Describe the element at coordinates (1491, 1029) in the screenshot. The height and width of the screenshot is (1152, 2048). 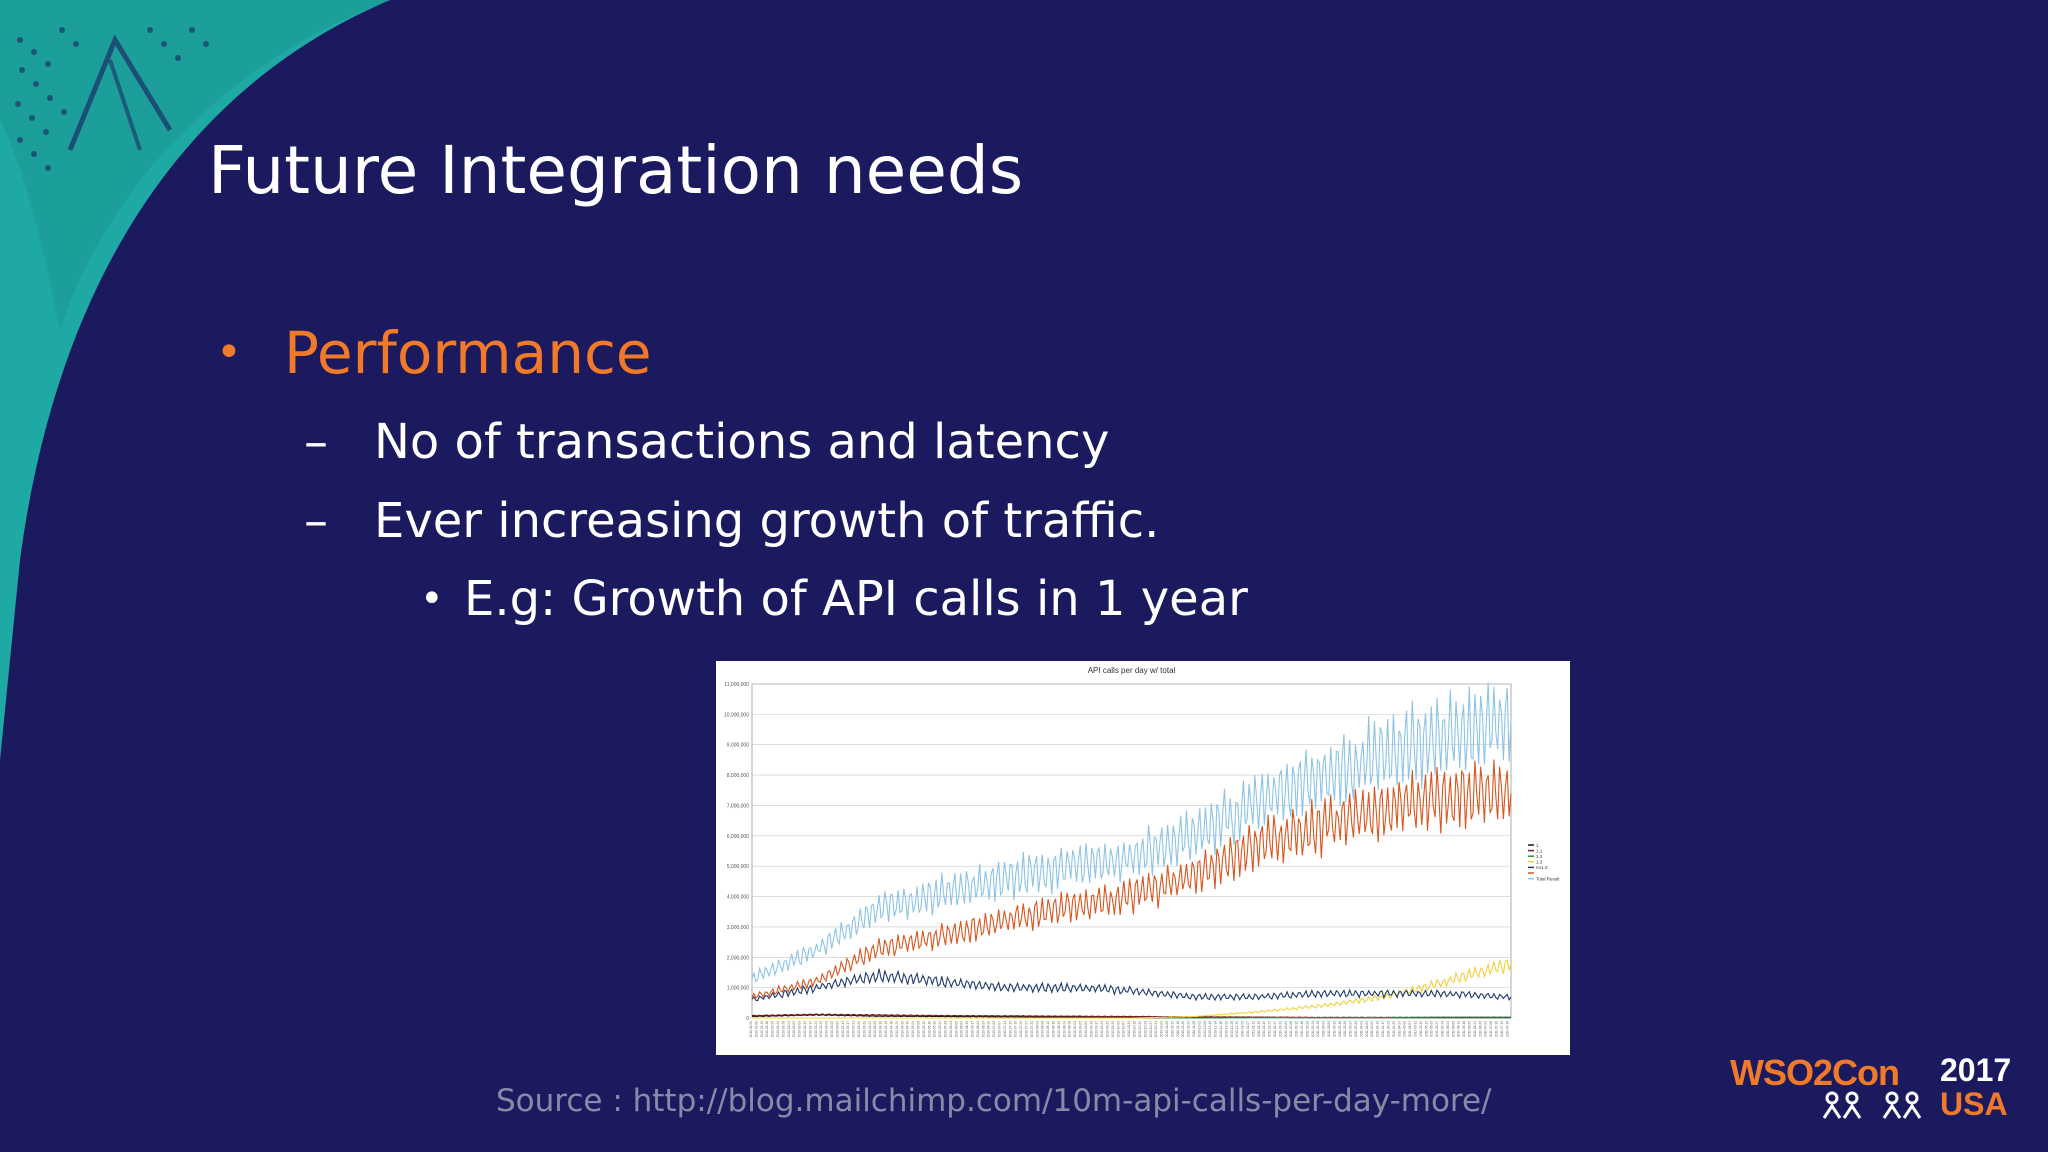
I see `x-tick-label: 2011-07-06` at that location.